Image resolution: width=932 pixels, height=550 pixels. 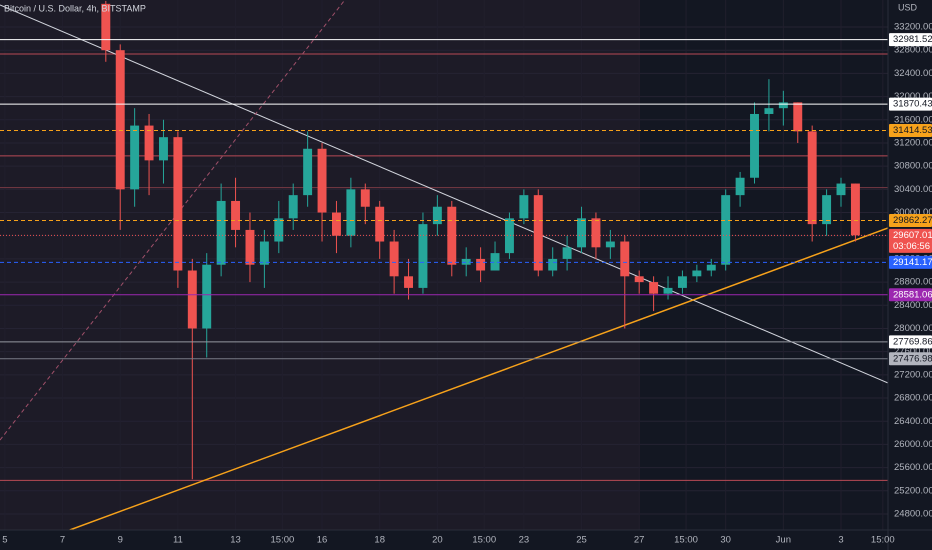 What do you see at coordinates (913, 119) in the screenshot?
I see `y-tick-label: 31600.00` at bounding box center [913, 119].